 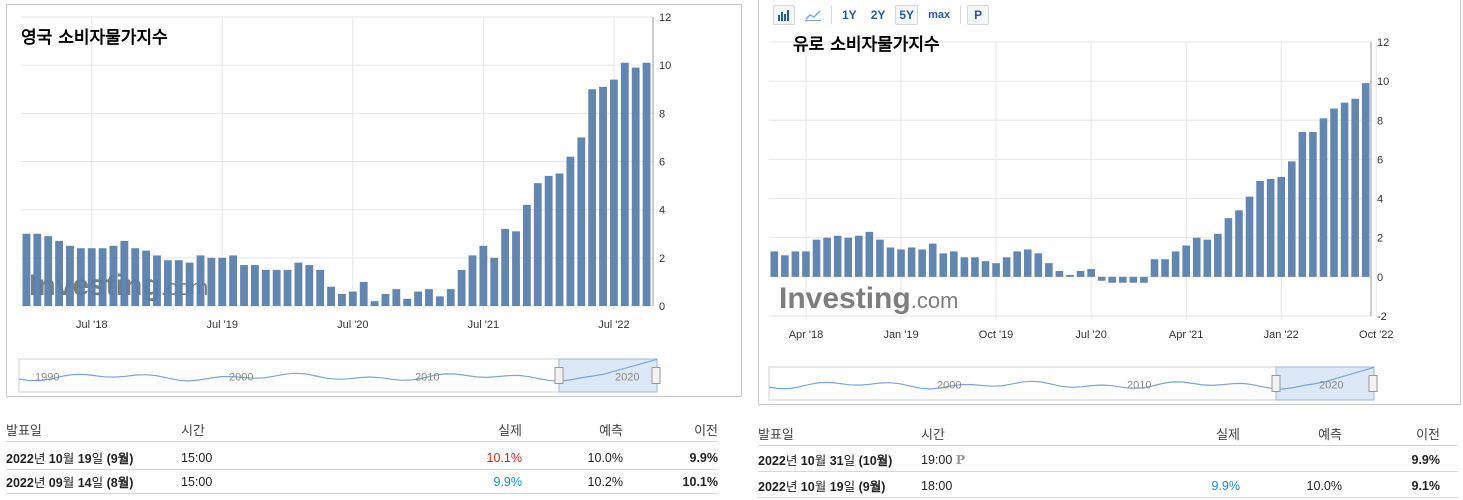 What do you see at coordinates (878, 15) in the screenshot?
I see `range-2y-button: 2Y` at bounding box center [878, 15].